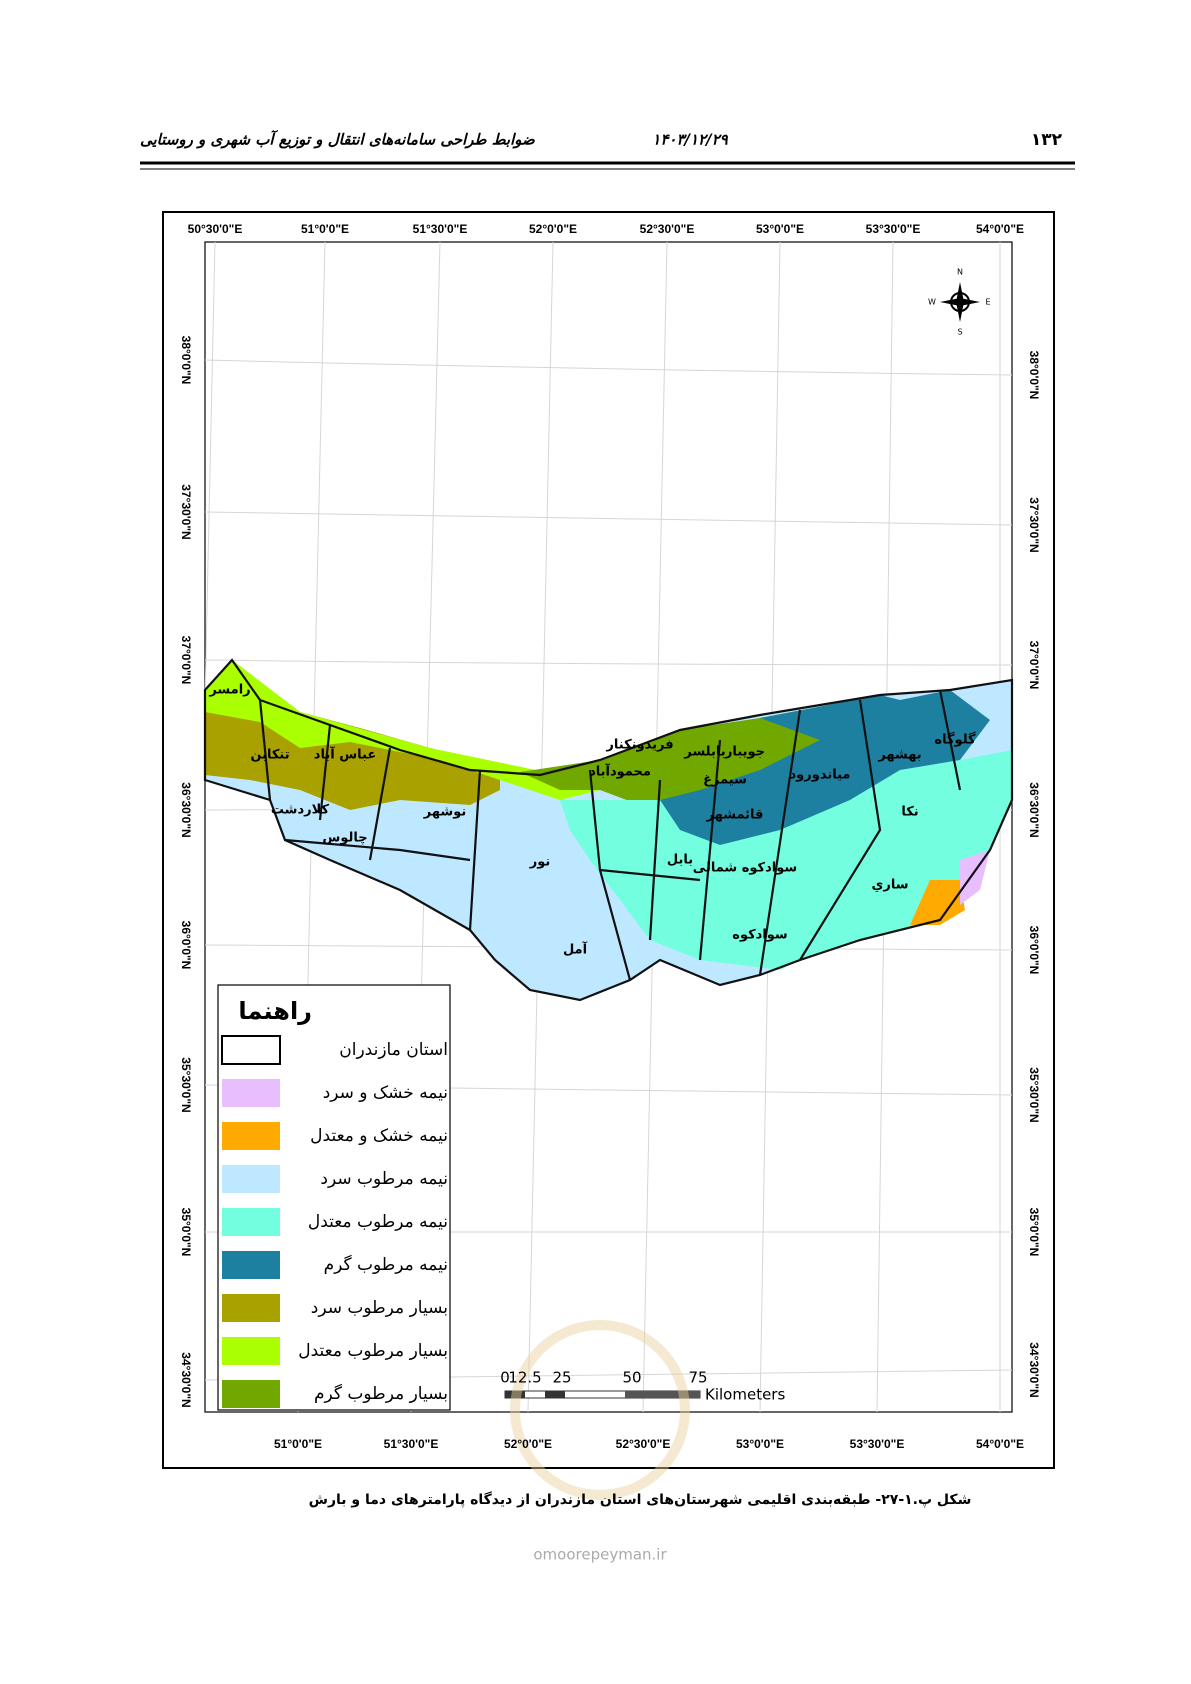 Image resolution: width=1191 pixels, height=1684 pixels. I want to click on zone-very-humid-warm, so click(675, 755).